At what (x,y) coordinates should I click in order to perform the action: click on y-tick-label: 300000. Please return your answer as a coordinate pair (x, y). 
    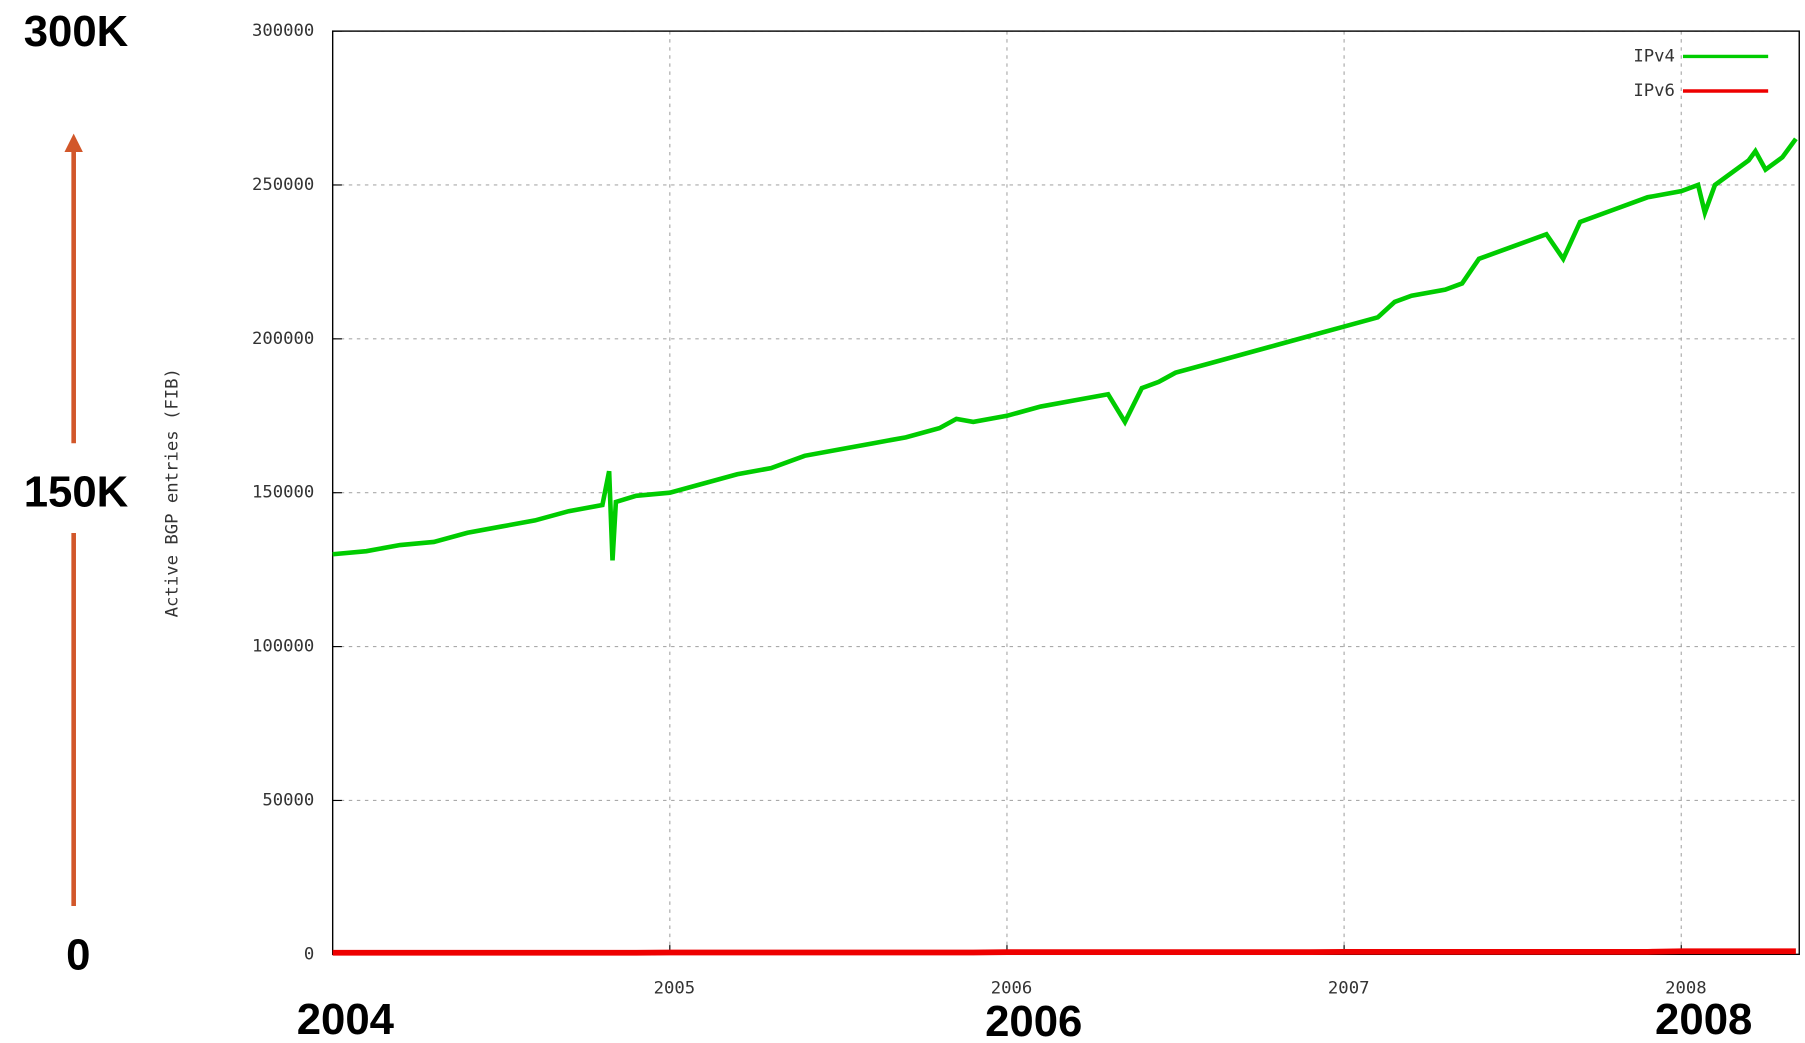
    Looking at the image, I should click on (283, 31).